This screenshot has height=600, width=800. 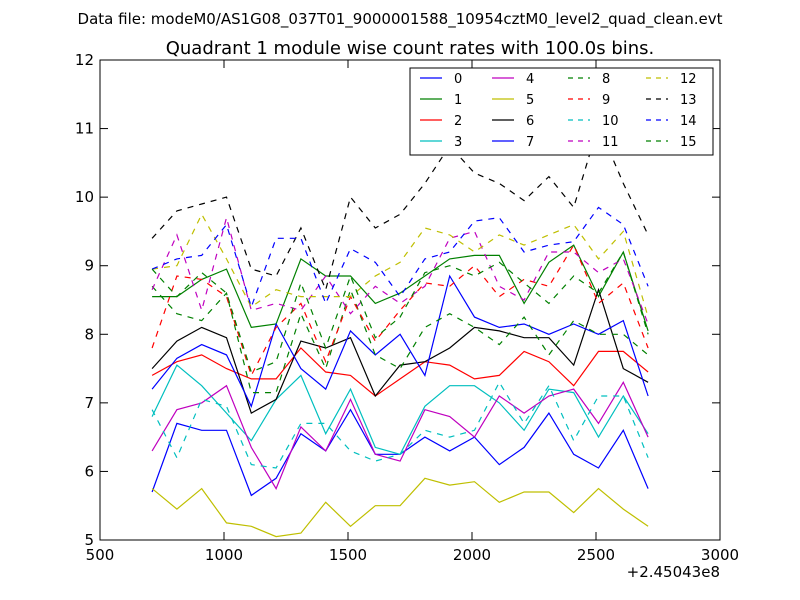 What do you see at coordinates (688, 100) in the screenshot?
I see `legend-label-13: 13` at bounding box center [688, 100].